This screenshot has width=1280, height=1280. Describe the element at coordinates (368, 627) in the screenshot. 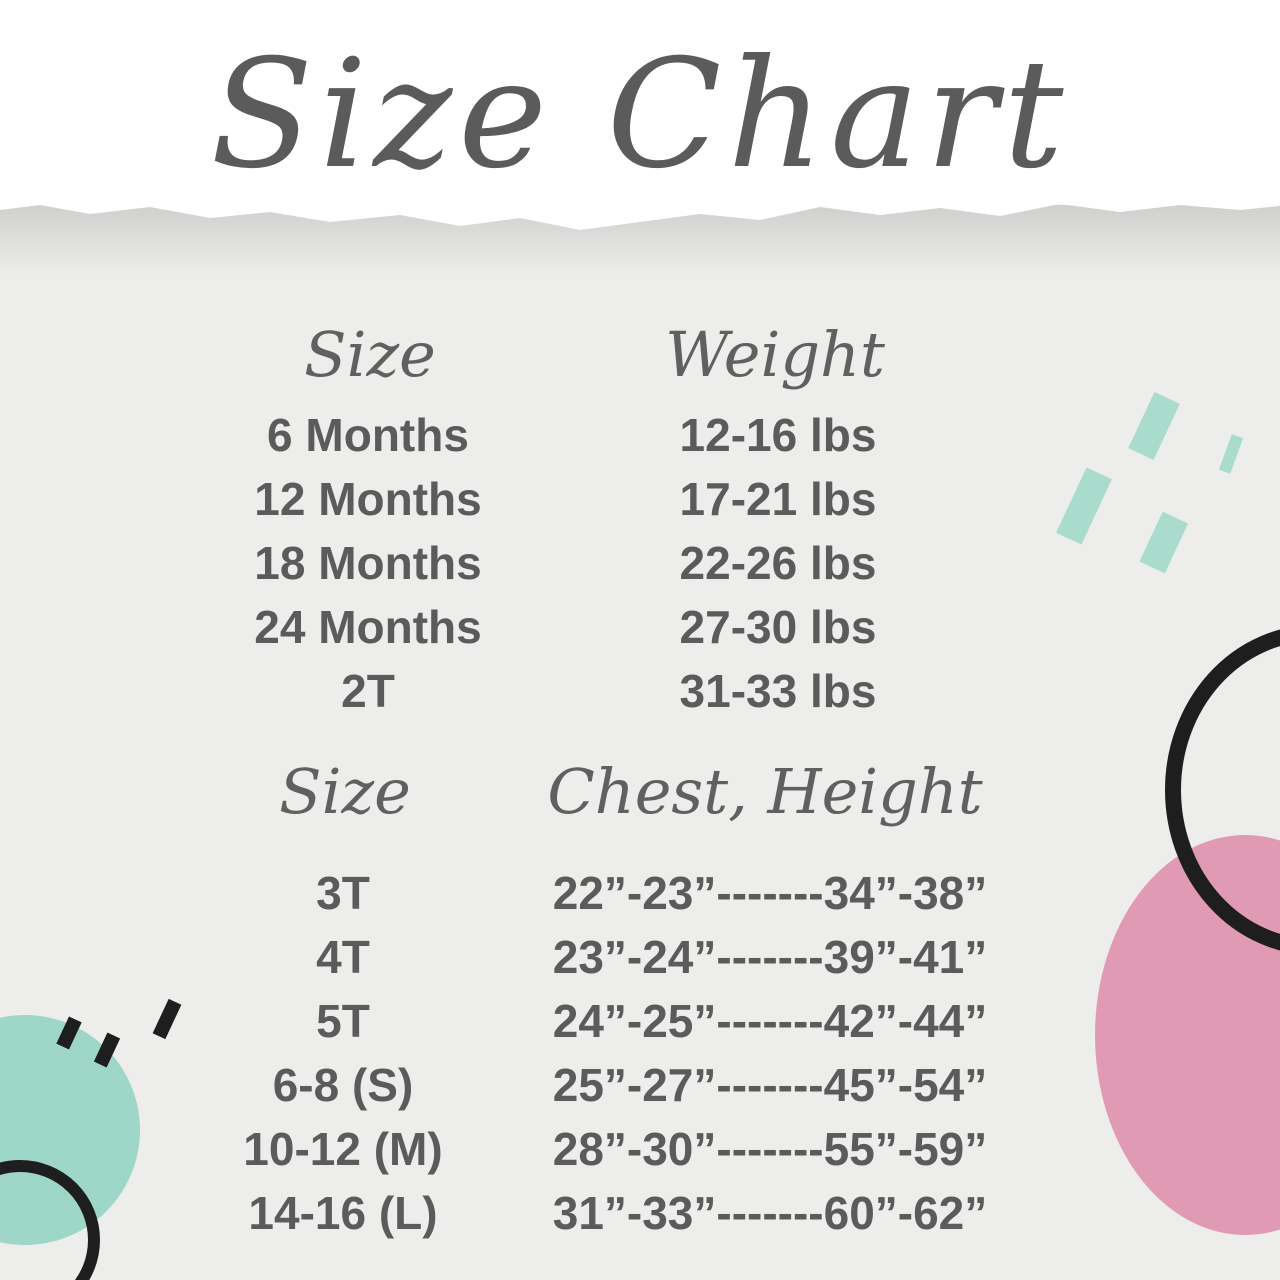

I see `size-cell: 24 Months` at that location.